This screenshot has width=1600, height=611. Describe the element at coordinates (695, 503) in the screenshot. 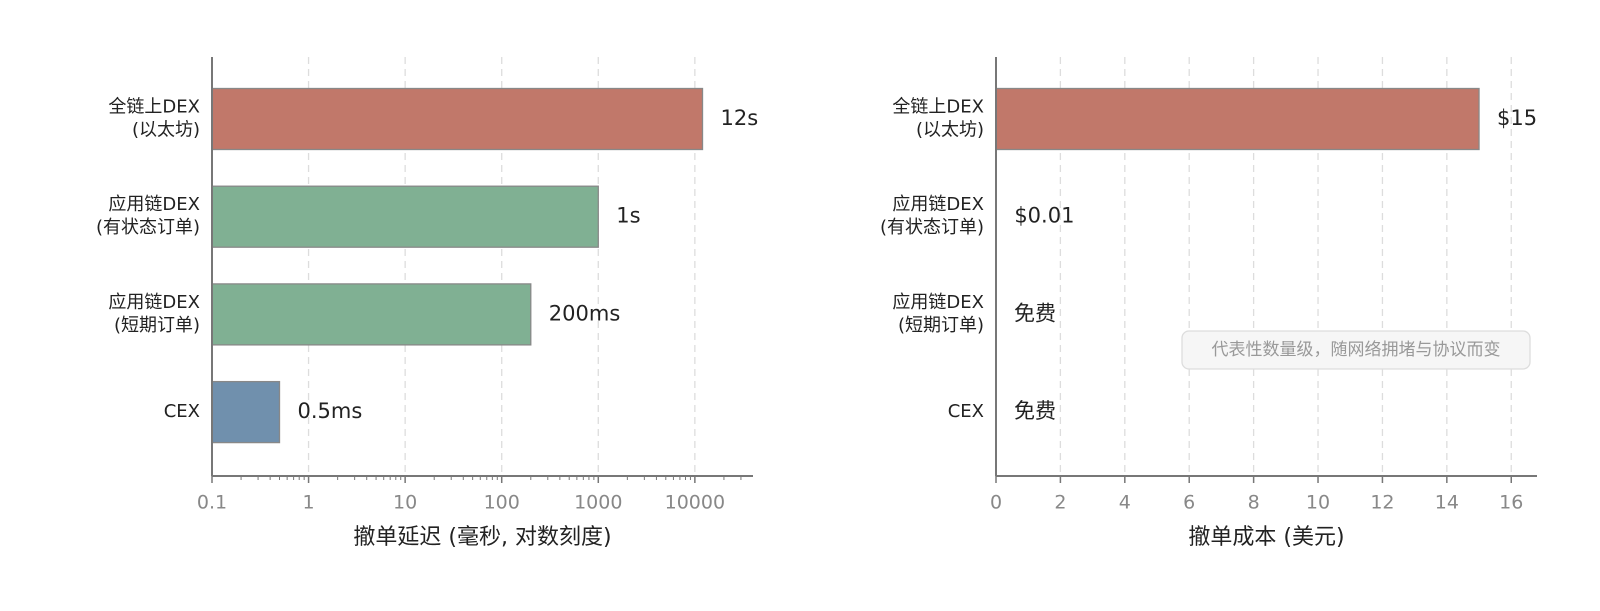

I see `x-tick-label: 10000` at that location.